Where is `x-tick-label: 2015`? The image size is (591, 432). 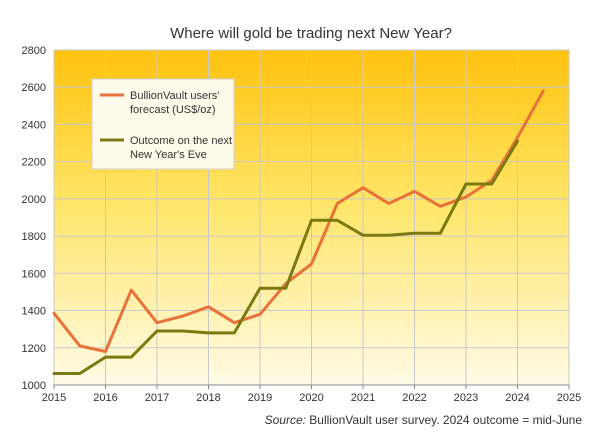
x-tick-label: 2015 is located at coordinates (54, 398).